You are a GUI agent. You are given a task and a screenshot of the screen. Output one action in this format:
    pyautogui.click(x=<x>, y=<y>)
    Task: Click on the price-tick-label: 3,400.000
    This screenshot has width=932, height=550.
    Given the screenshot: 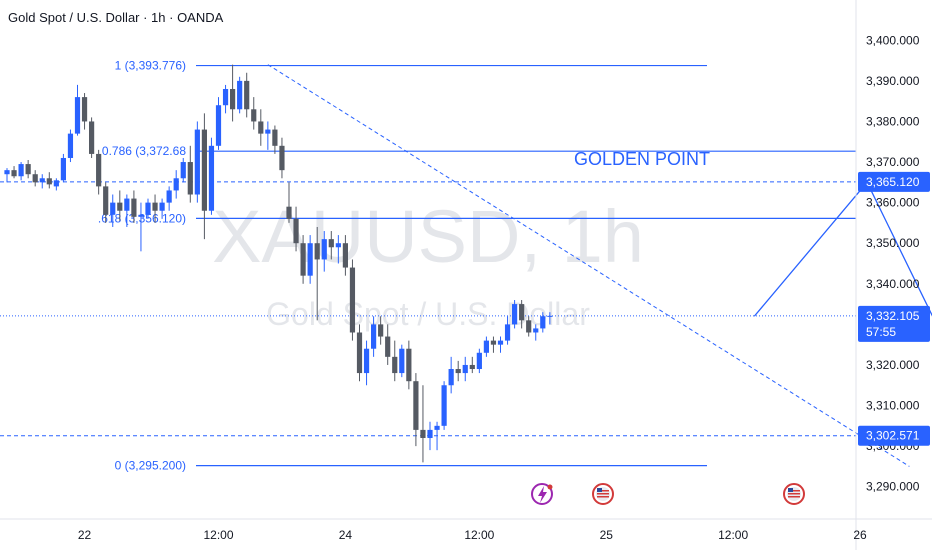 What is the action you would take?
    pyautogui.click(x=893, y=40)
    